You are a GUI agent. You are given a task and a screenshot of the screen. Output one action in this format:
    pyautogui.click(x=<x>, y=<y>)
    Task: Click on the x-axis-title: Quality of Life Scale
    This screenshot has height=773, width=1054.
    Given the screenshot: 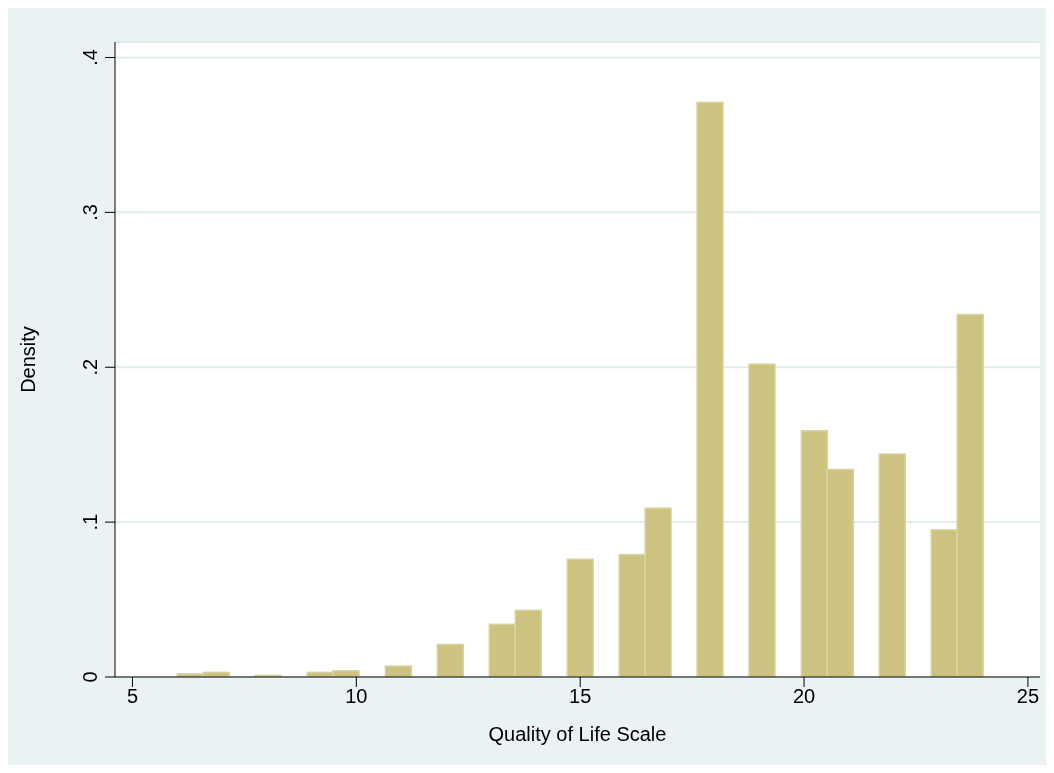 What is the action you would take?
    pyautogui.click(x=577, y=734)
    